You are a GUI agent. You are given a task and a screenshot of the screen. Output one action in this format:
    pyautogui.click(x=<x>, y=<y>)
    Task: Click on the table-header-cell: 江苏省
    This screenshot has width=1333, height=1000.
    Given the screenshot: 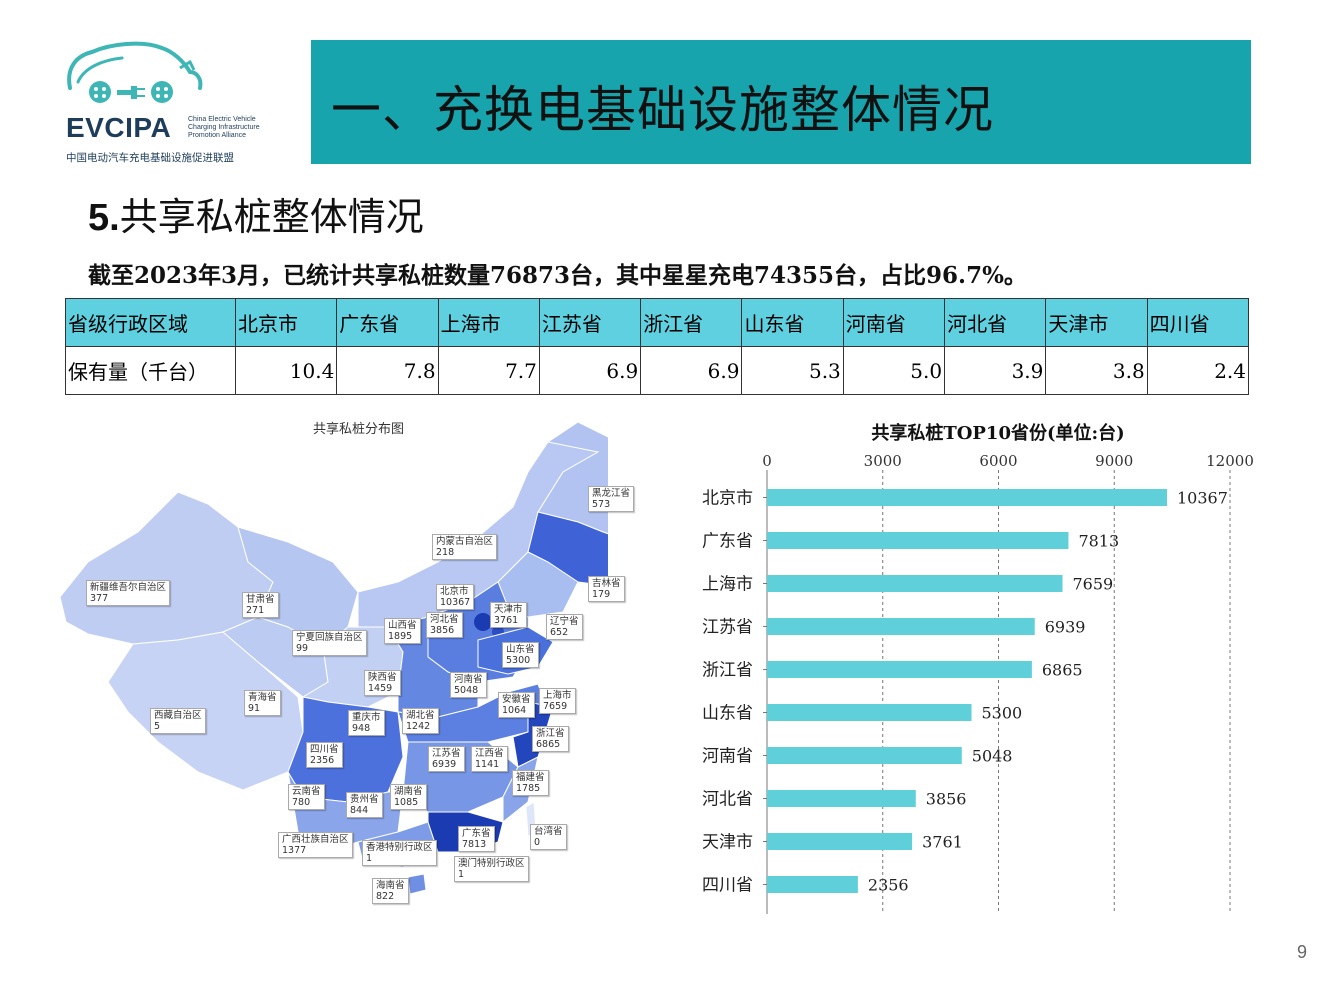 What is the action you would take?
    pyautogui.click(x=590, y=322)
    